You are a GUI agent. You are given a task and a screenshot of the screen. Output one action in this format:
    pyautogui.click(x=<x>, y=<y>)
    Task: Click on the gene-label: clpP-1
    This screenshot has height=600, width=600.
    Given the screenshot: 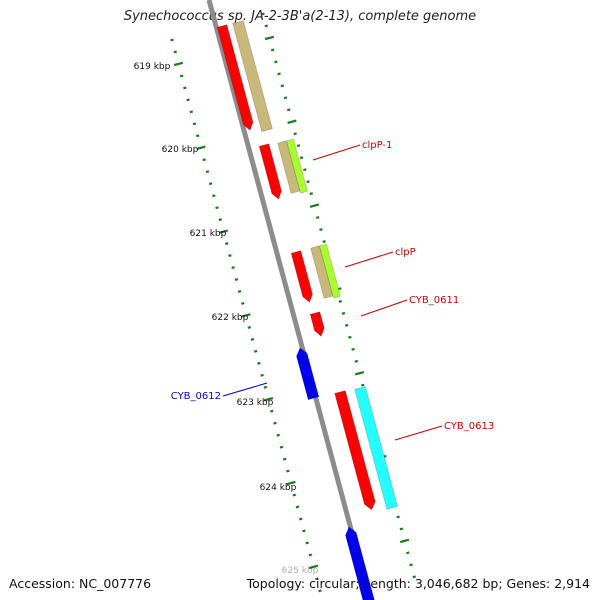 What is the action you would take?
    pyautogui.click(x=377, y=145)
    